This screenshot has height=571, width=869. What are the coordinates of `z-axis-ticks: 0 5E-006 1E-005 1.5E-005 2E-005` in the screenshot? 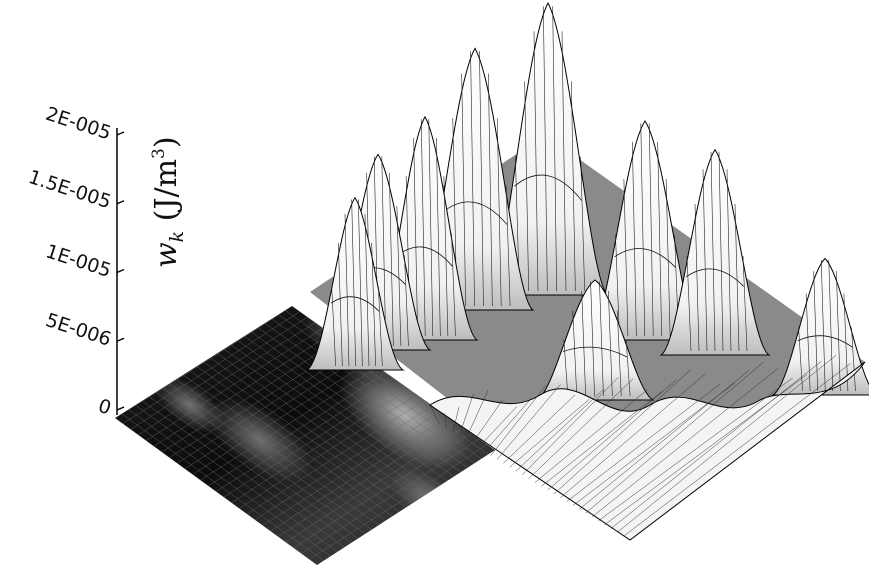 It's located at (75, 261).